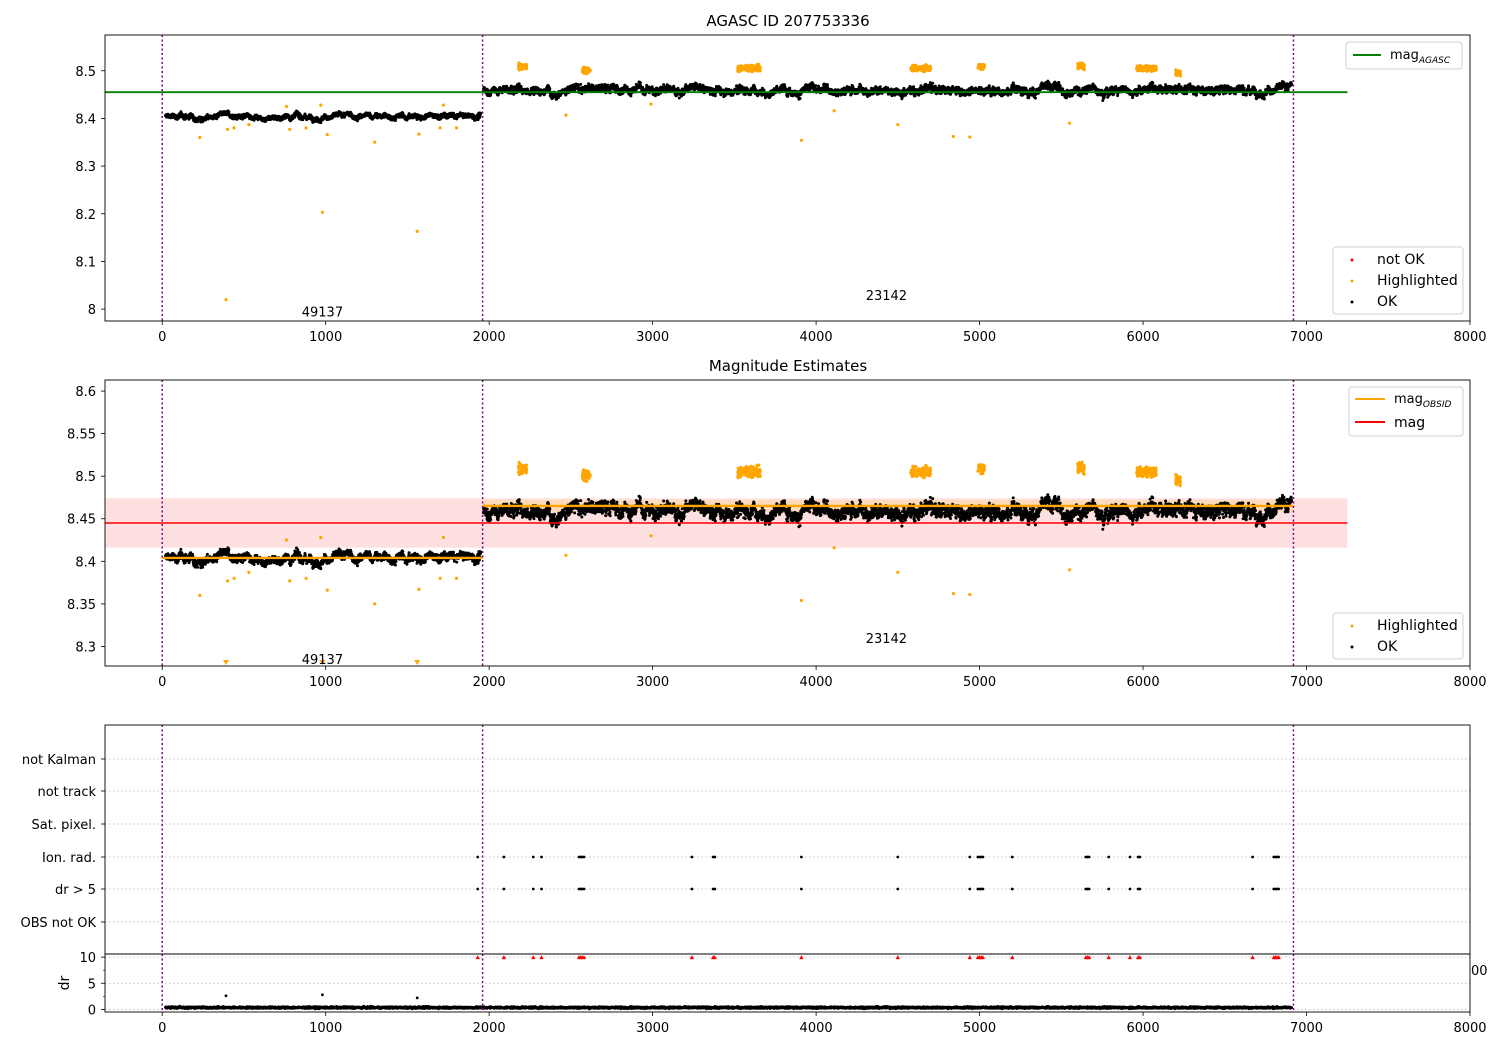 Image resolution: width=1500 pixels, height=1050 pixels. What do you see at coordinates (787, 21) in the screenshot?
I see `panel-agasc-title: AGASC ID 207753336` at bounding box center [787, 21].